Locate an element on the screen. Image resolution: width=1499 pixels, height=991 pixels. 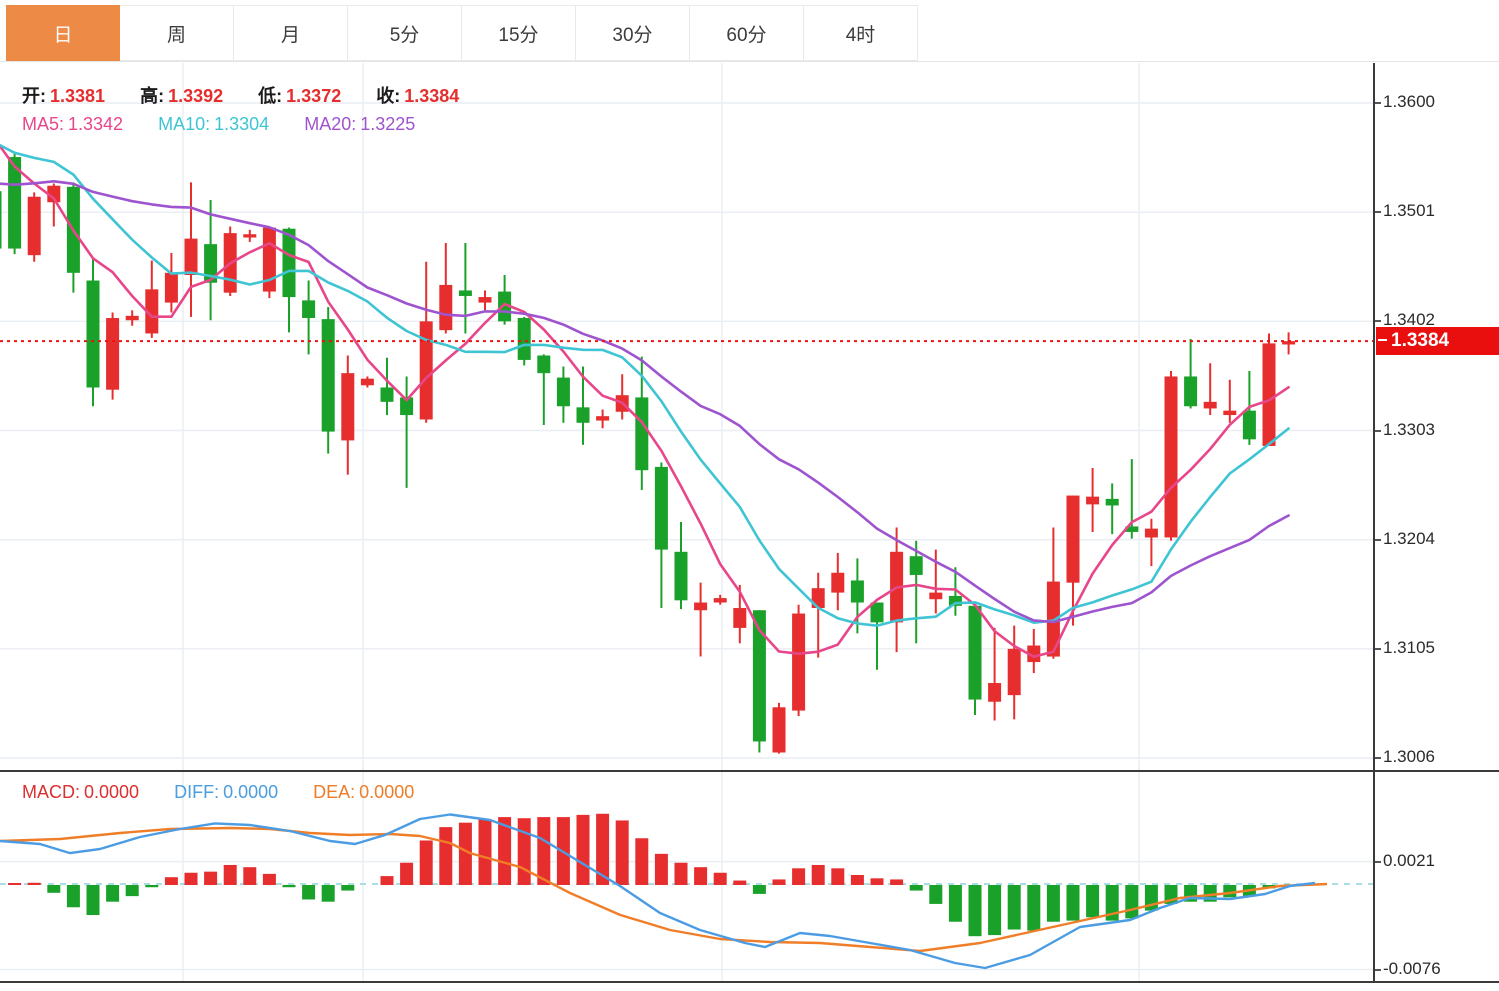
price-tag-tick is located at coordinates (1382, 339).